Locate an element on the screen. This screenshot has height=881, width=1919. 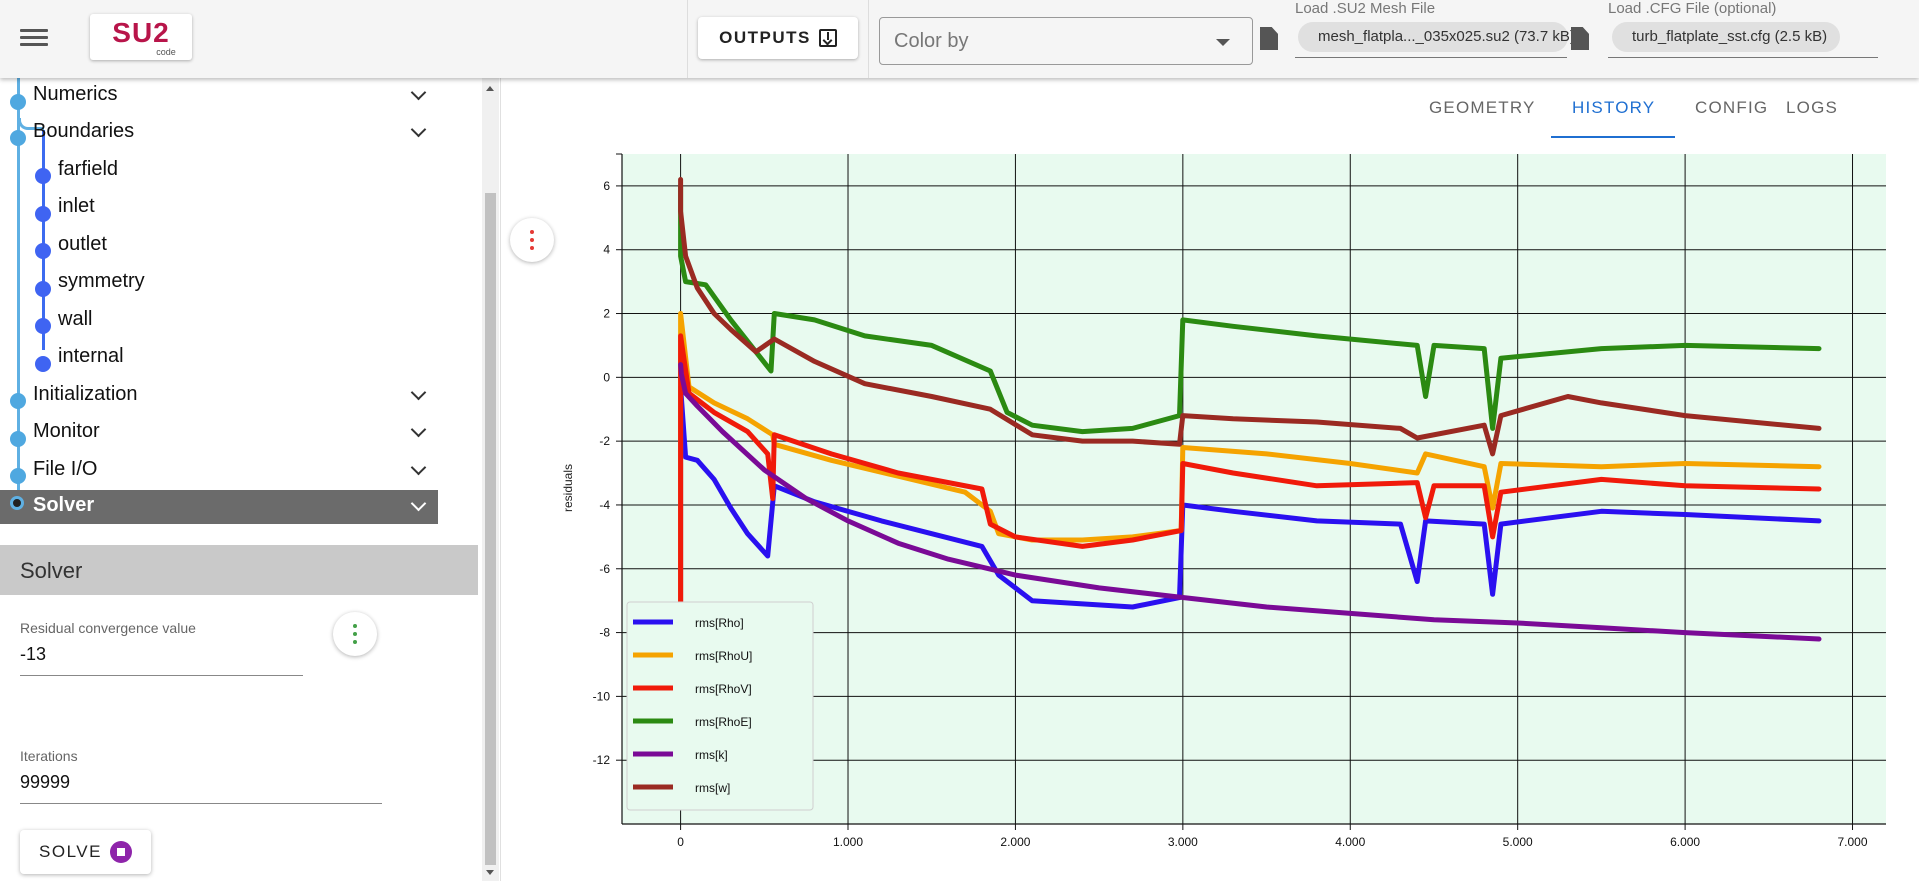
mesh-file-chip: mesh_flatpla..._035x025.su2 (73.7 kB) is located at coordinates (1436, 37).